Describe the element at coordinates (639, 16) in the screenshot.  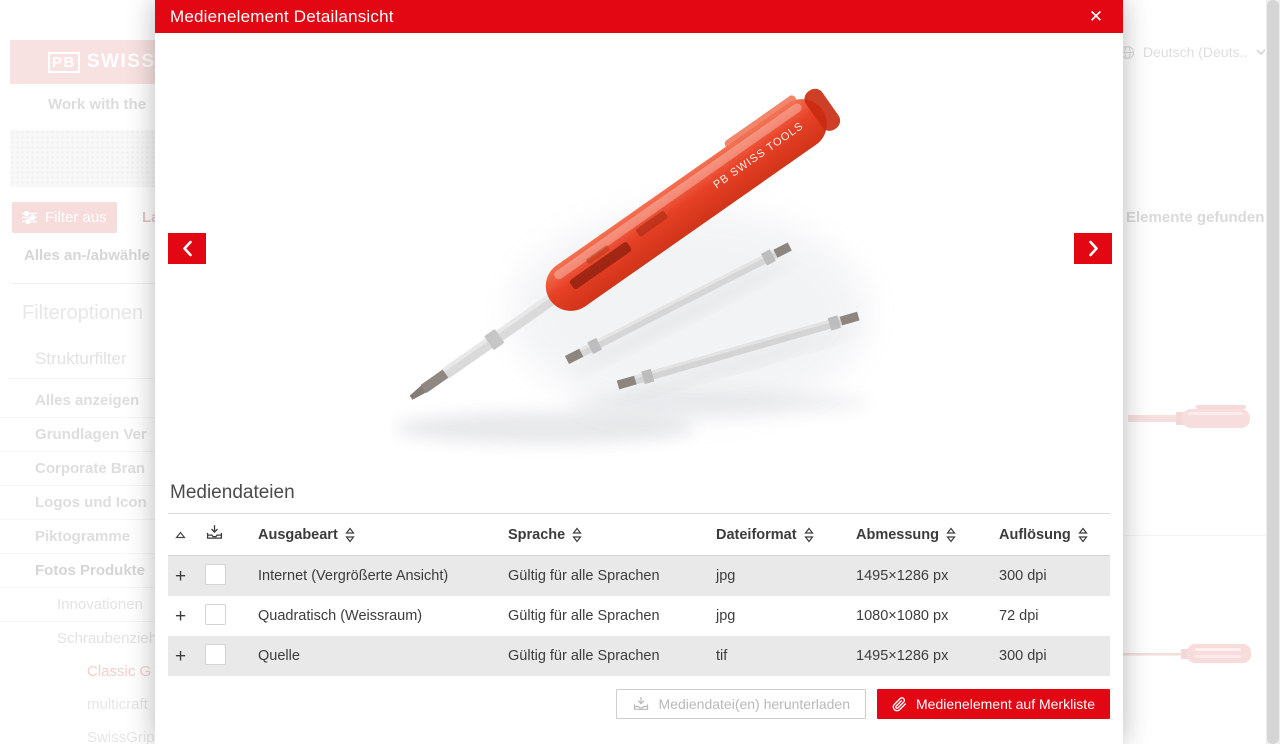
I see `modal-header: Medienelement Detailansicht ✕` at that location.